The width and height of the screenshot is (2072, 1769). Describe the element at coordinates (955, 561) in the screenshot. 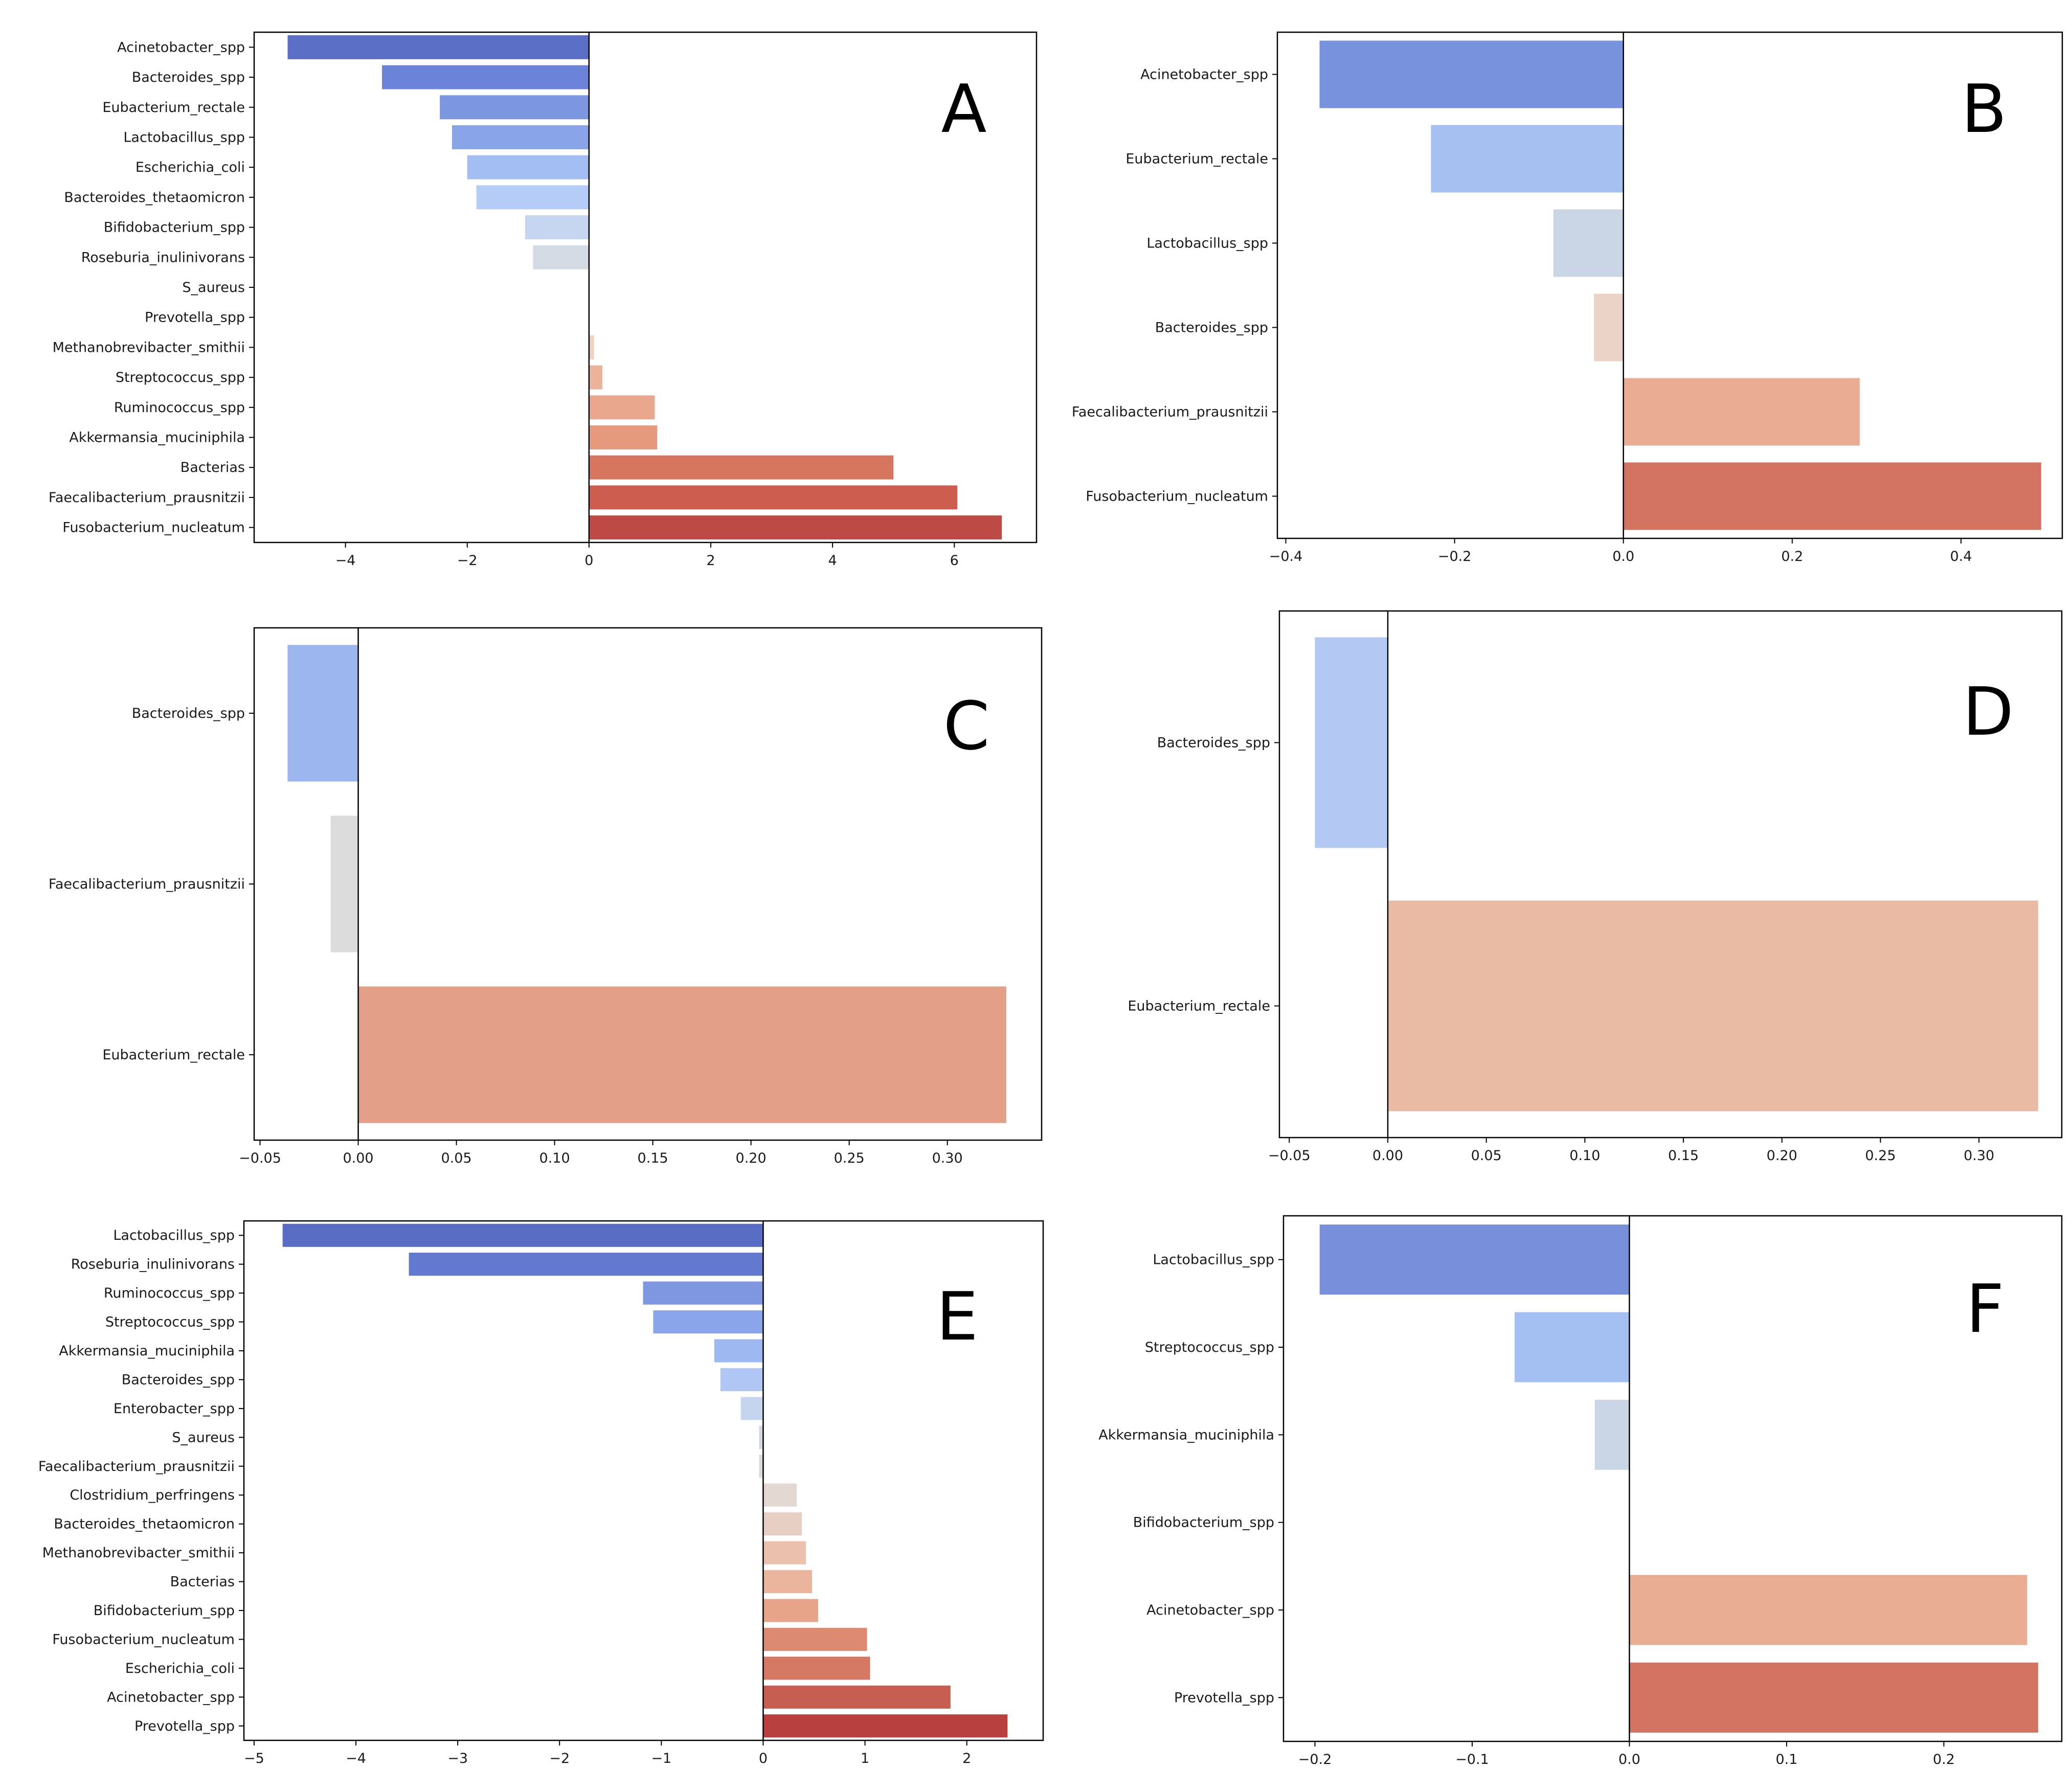

I see `x-tick-label: 6` at that location.